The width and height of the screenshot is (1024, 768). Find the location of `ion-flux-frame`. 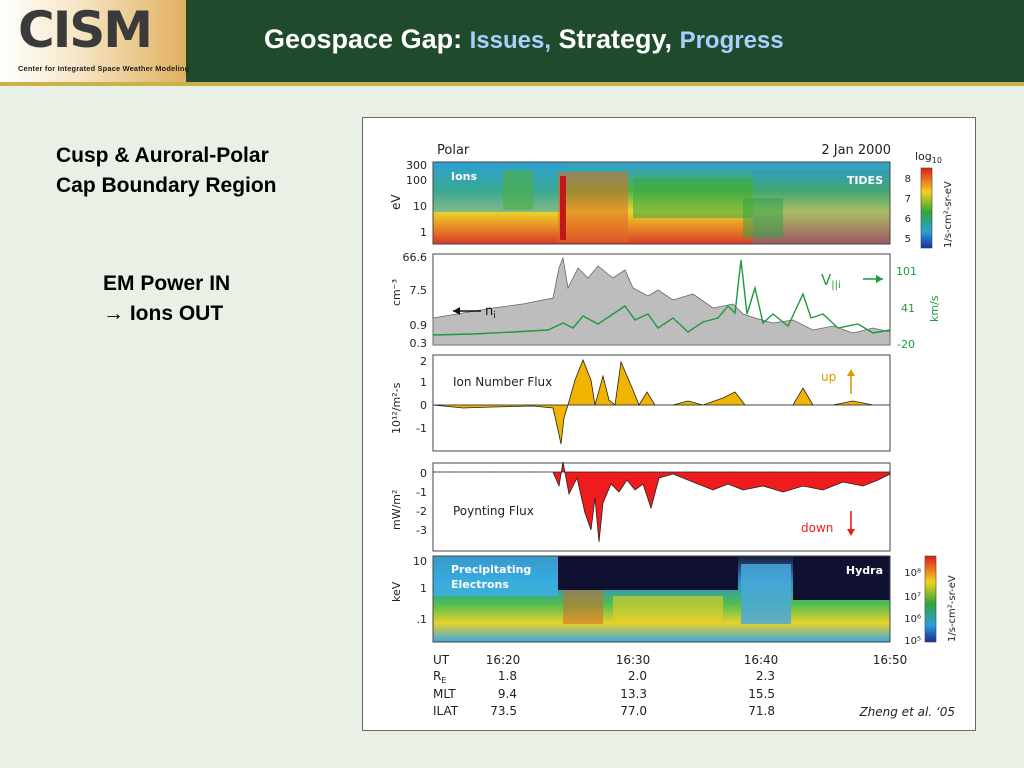

ion-flux-frame is located at coordinates (661, 403).